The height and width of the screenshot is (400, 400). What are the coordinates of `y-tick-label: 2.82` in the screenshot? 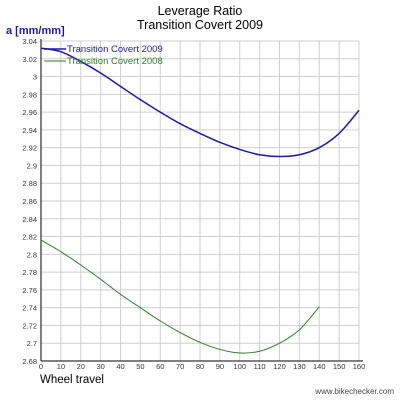 It's located at (29, 237).